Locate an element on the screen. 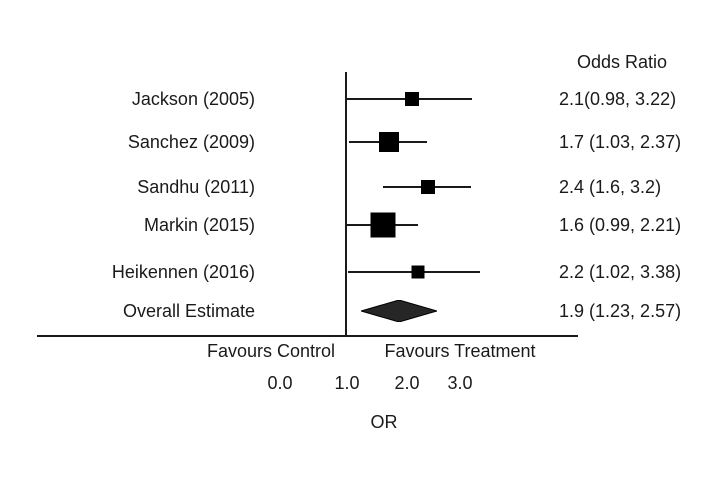 The width and height of the screenshot is (728, 481). study-odds-ratio-value: 1.9 (1.23, 2.57) is located at coordinates (620, 311).